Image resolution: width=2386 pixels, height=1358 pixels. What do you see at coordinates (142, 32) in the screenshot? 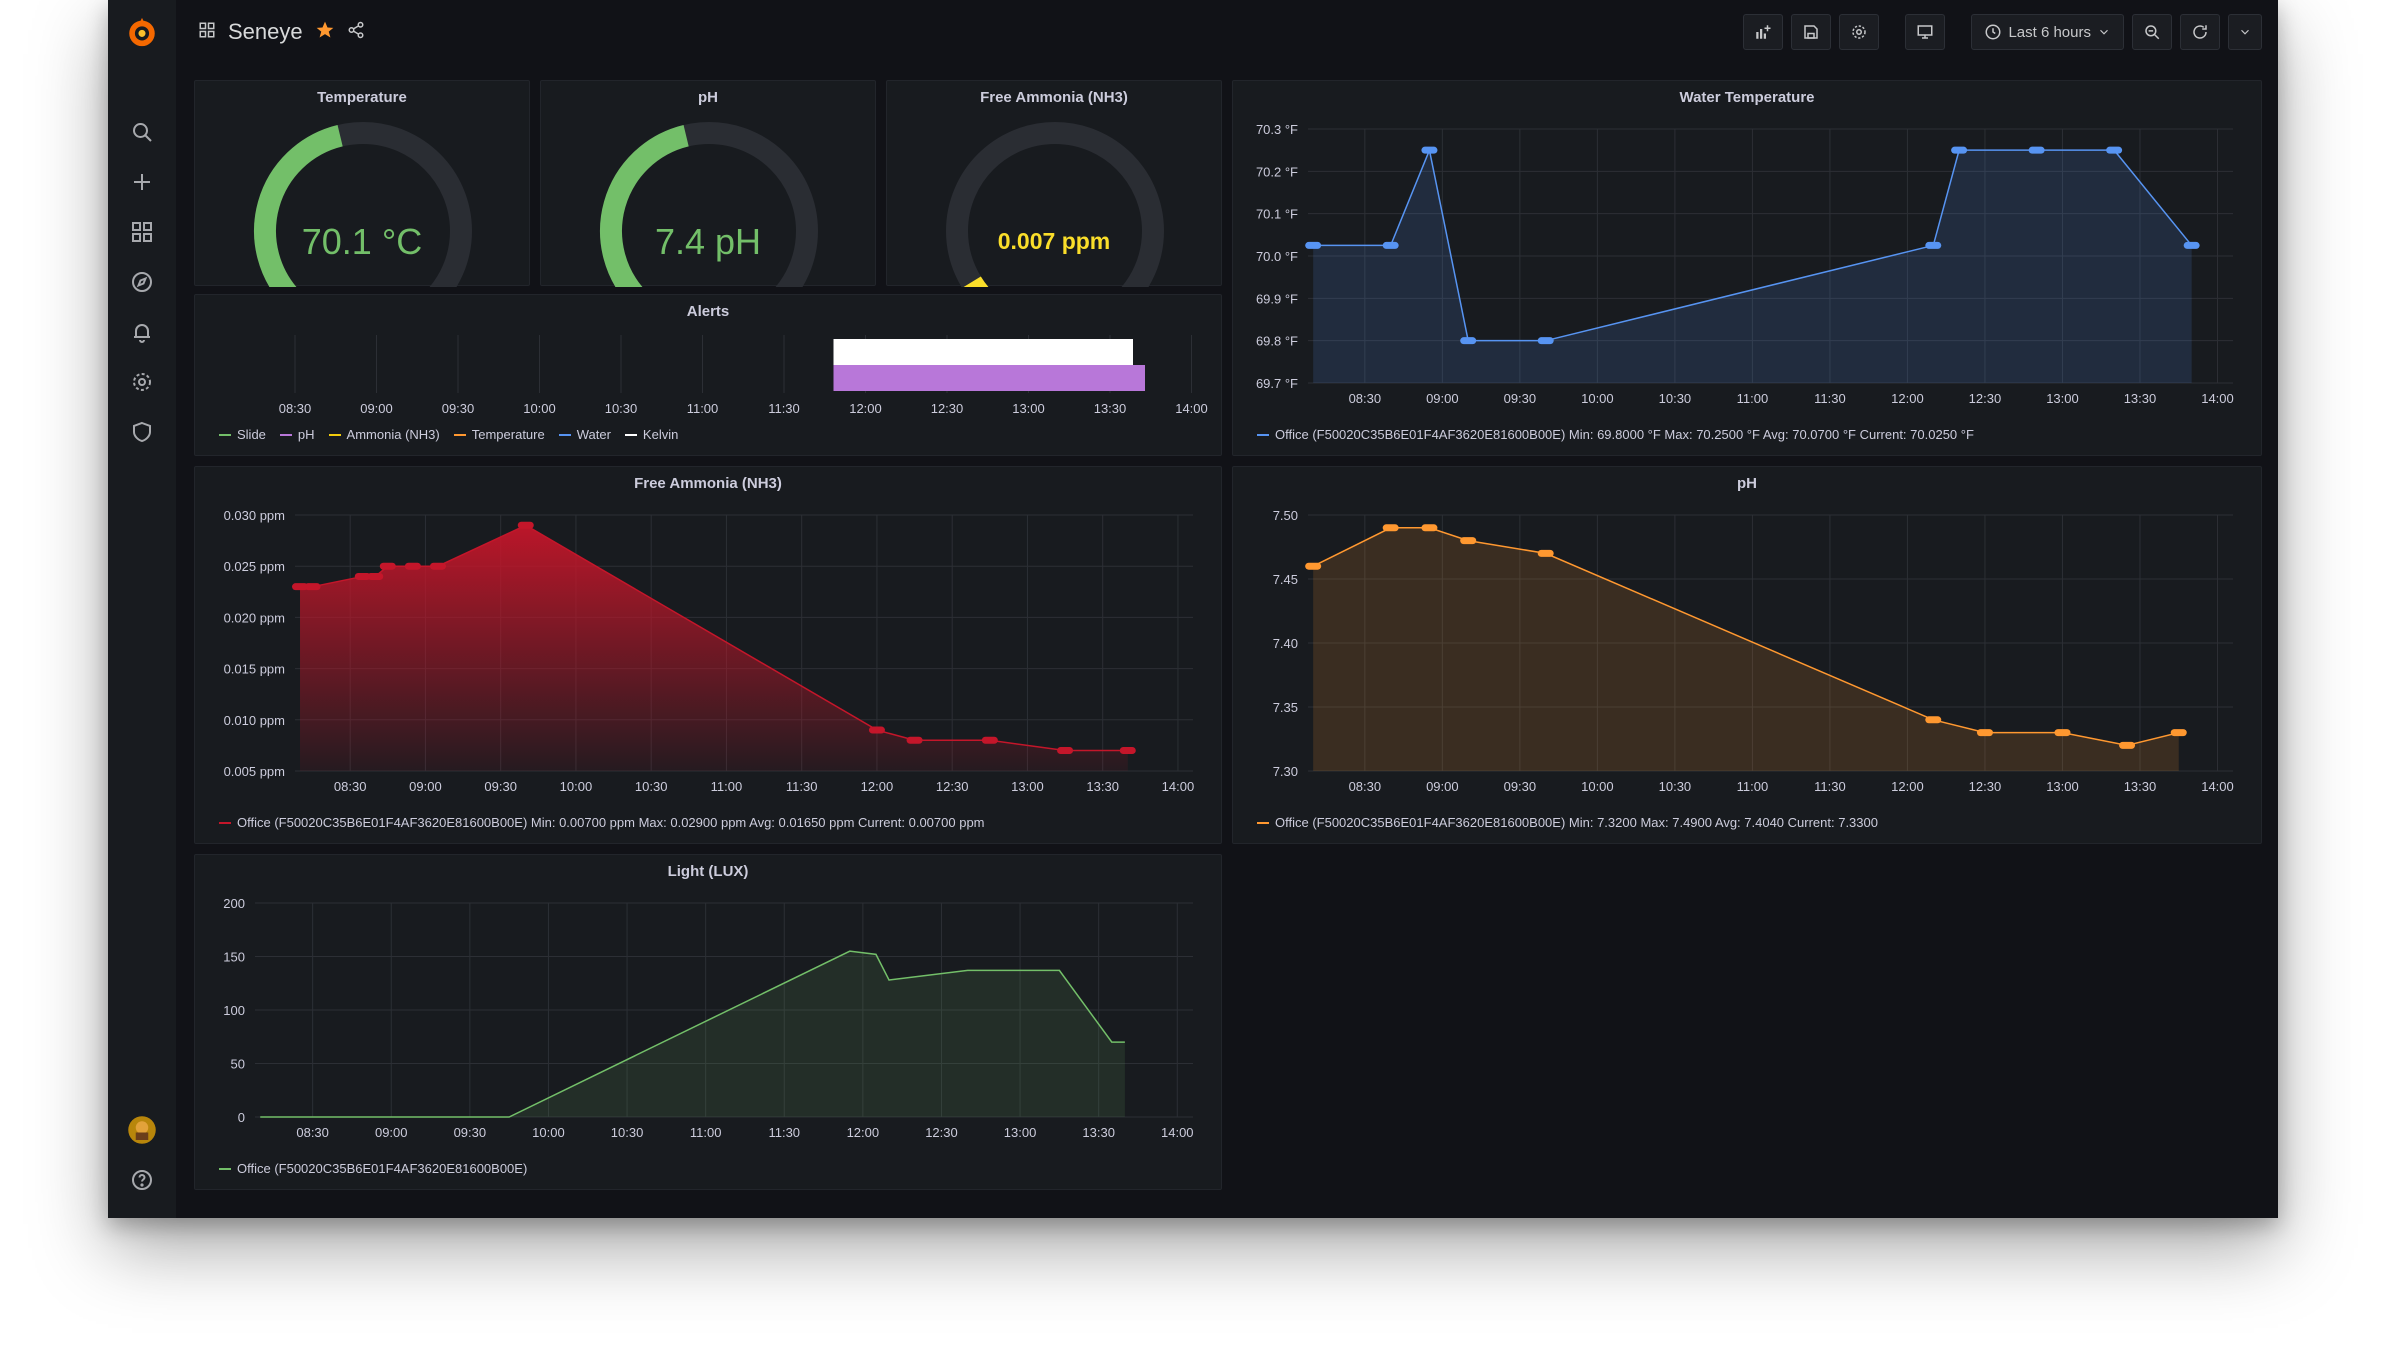
I see `grafana-logo-icon` at bounding box center [142, 32].